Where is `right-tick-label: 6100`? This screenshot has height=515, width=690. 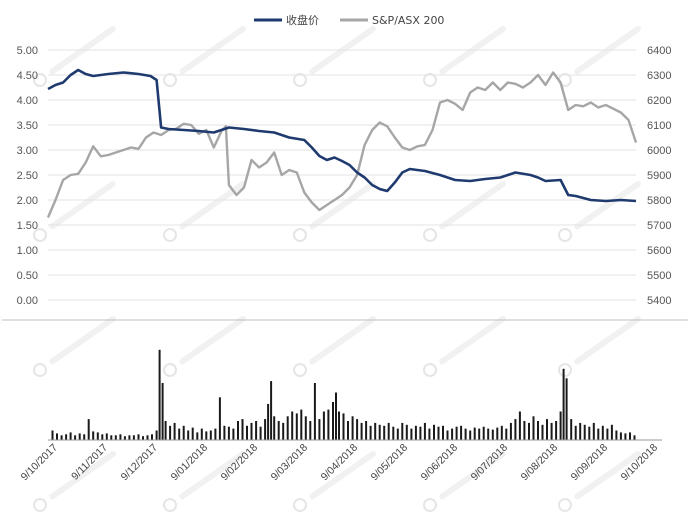
right-tick-label: 6100 is located at coordinates (659, 126).